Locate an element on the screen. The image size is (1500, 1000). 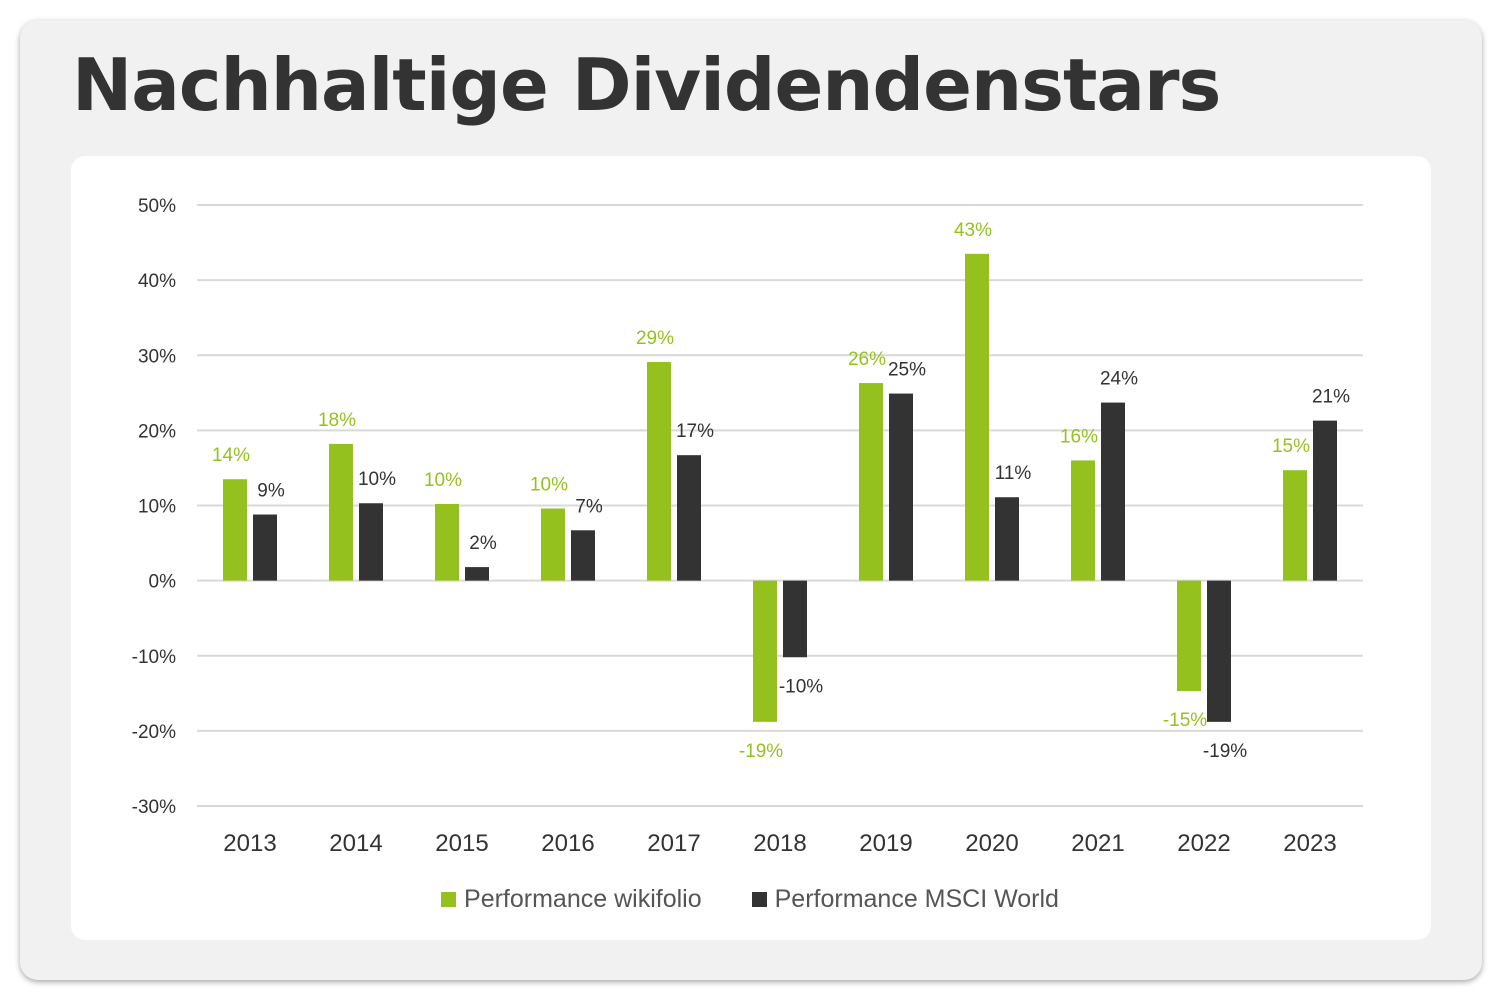
data-label-msci: 21% is located at coordinates (1331, 397).